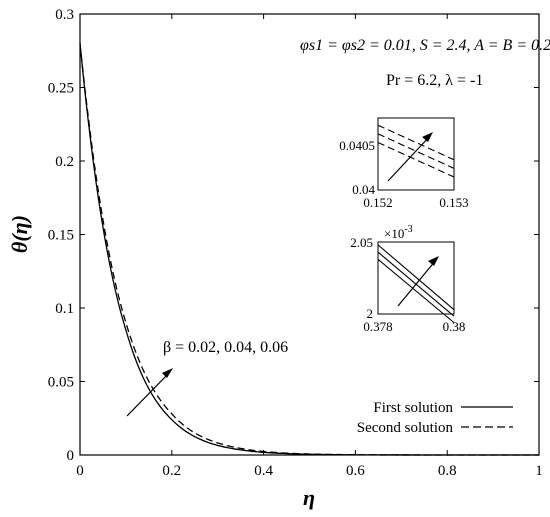  Describe the element at coordinates (19, 234) in the screenshot. I see `y-axis-label: θ(η)` at that location.